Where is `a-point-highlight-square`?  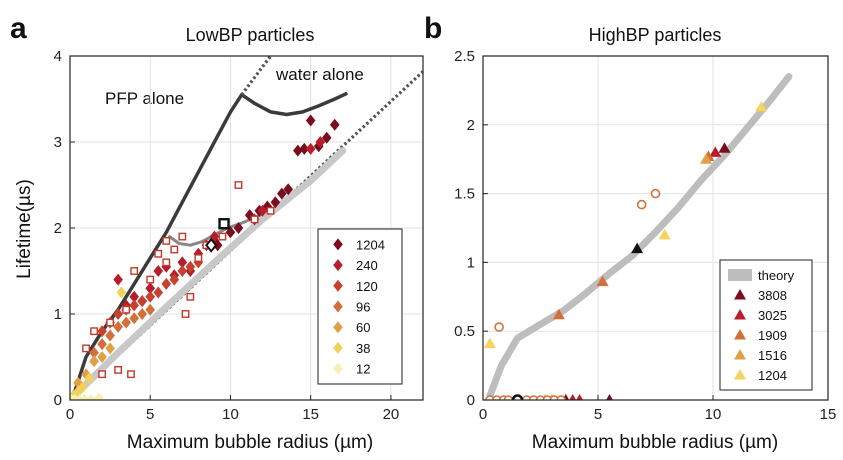
a-point-highlight-square is located at coordinates (224, 223).